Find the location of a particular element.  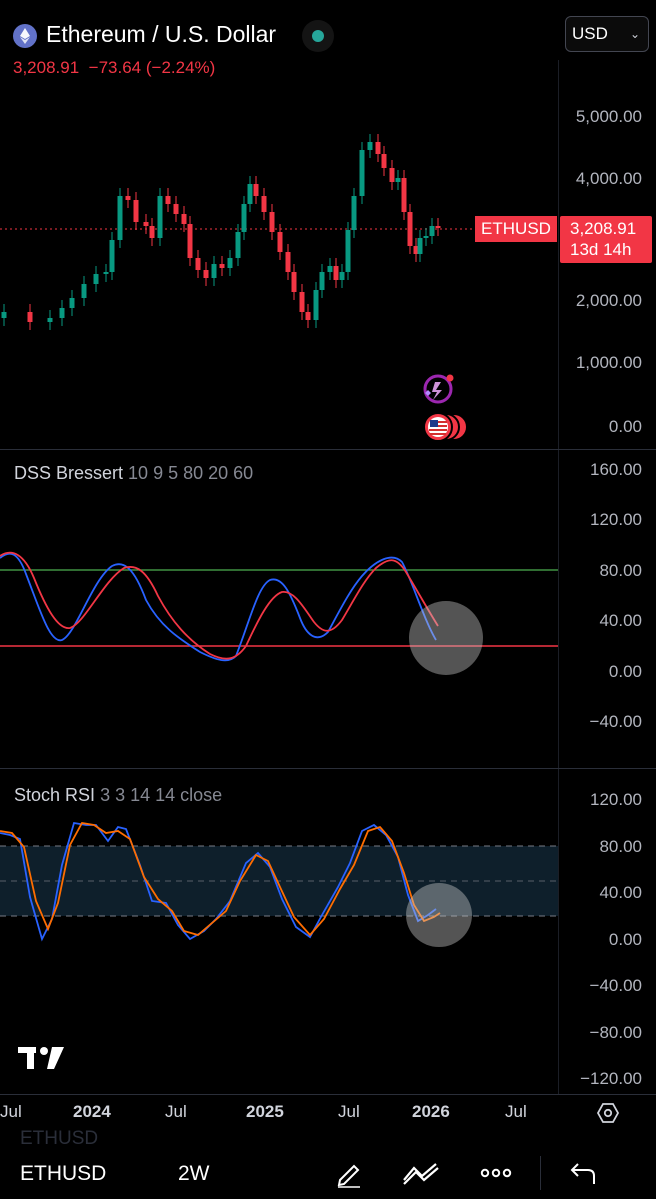

stoch-indicator-label: Stoch RSI 3 3 14 14 close is located at coordinates (118, 795).